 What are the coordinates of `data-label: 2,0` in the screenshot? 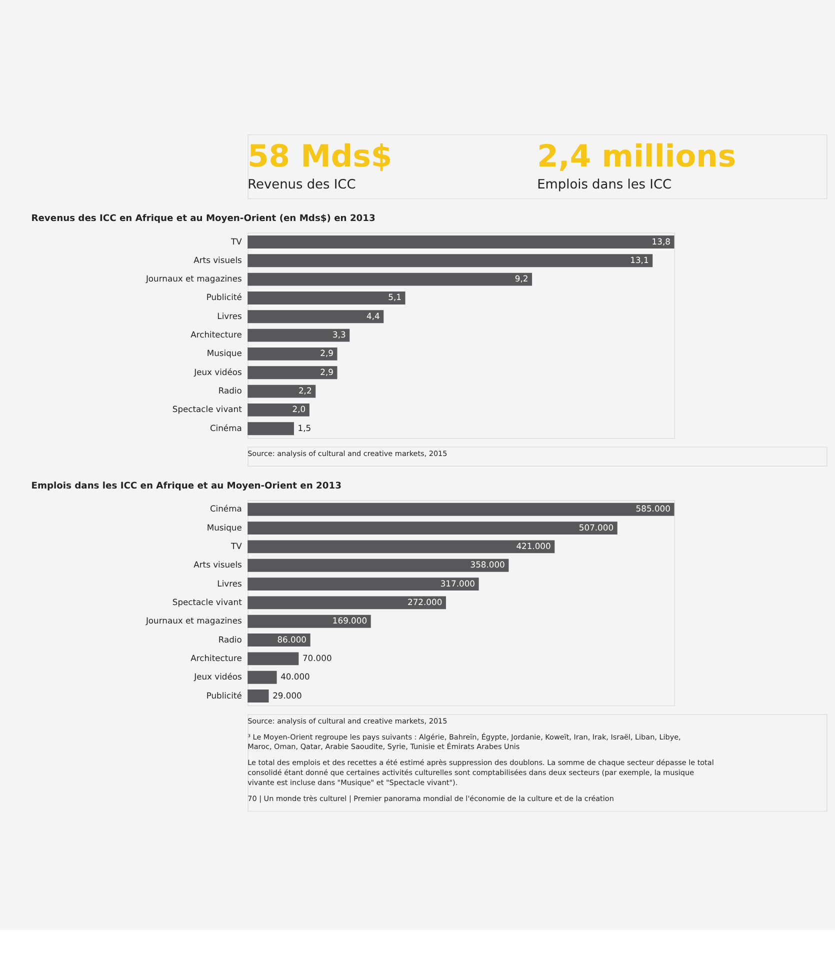 It's located at (299, 409).